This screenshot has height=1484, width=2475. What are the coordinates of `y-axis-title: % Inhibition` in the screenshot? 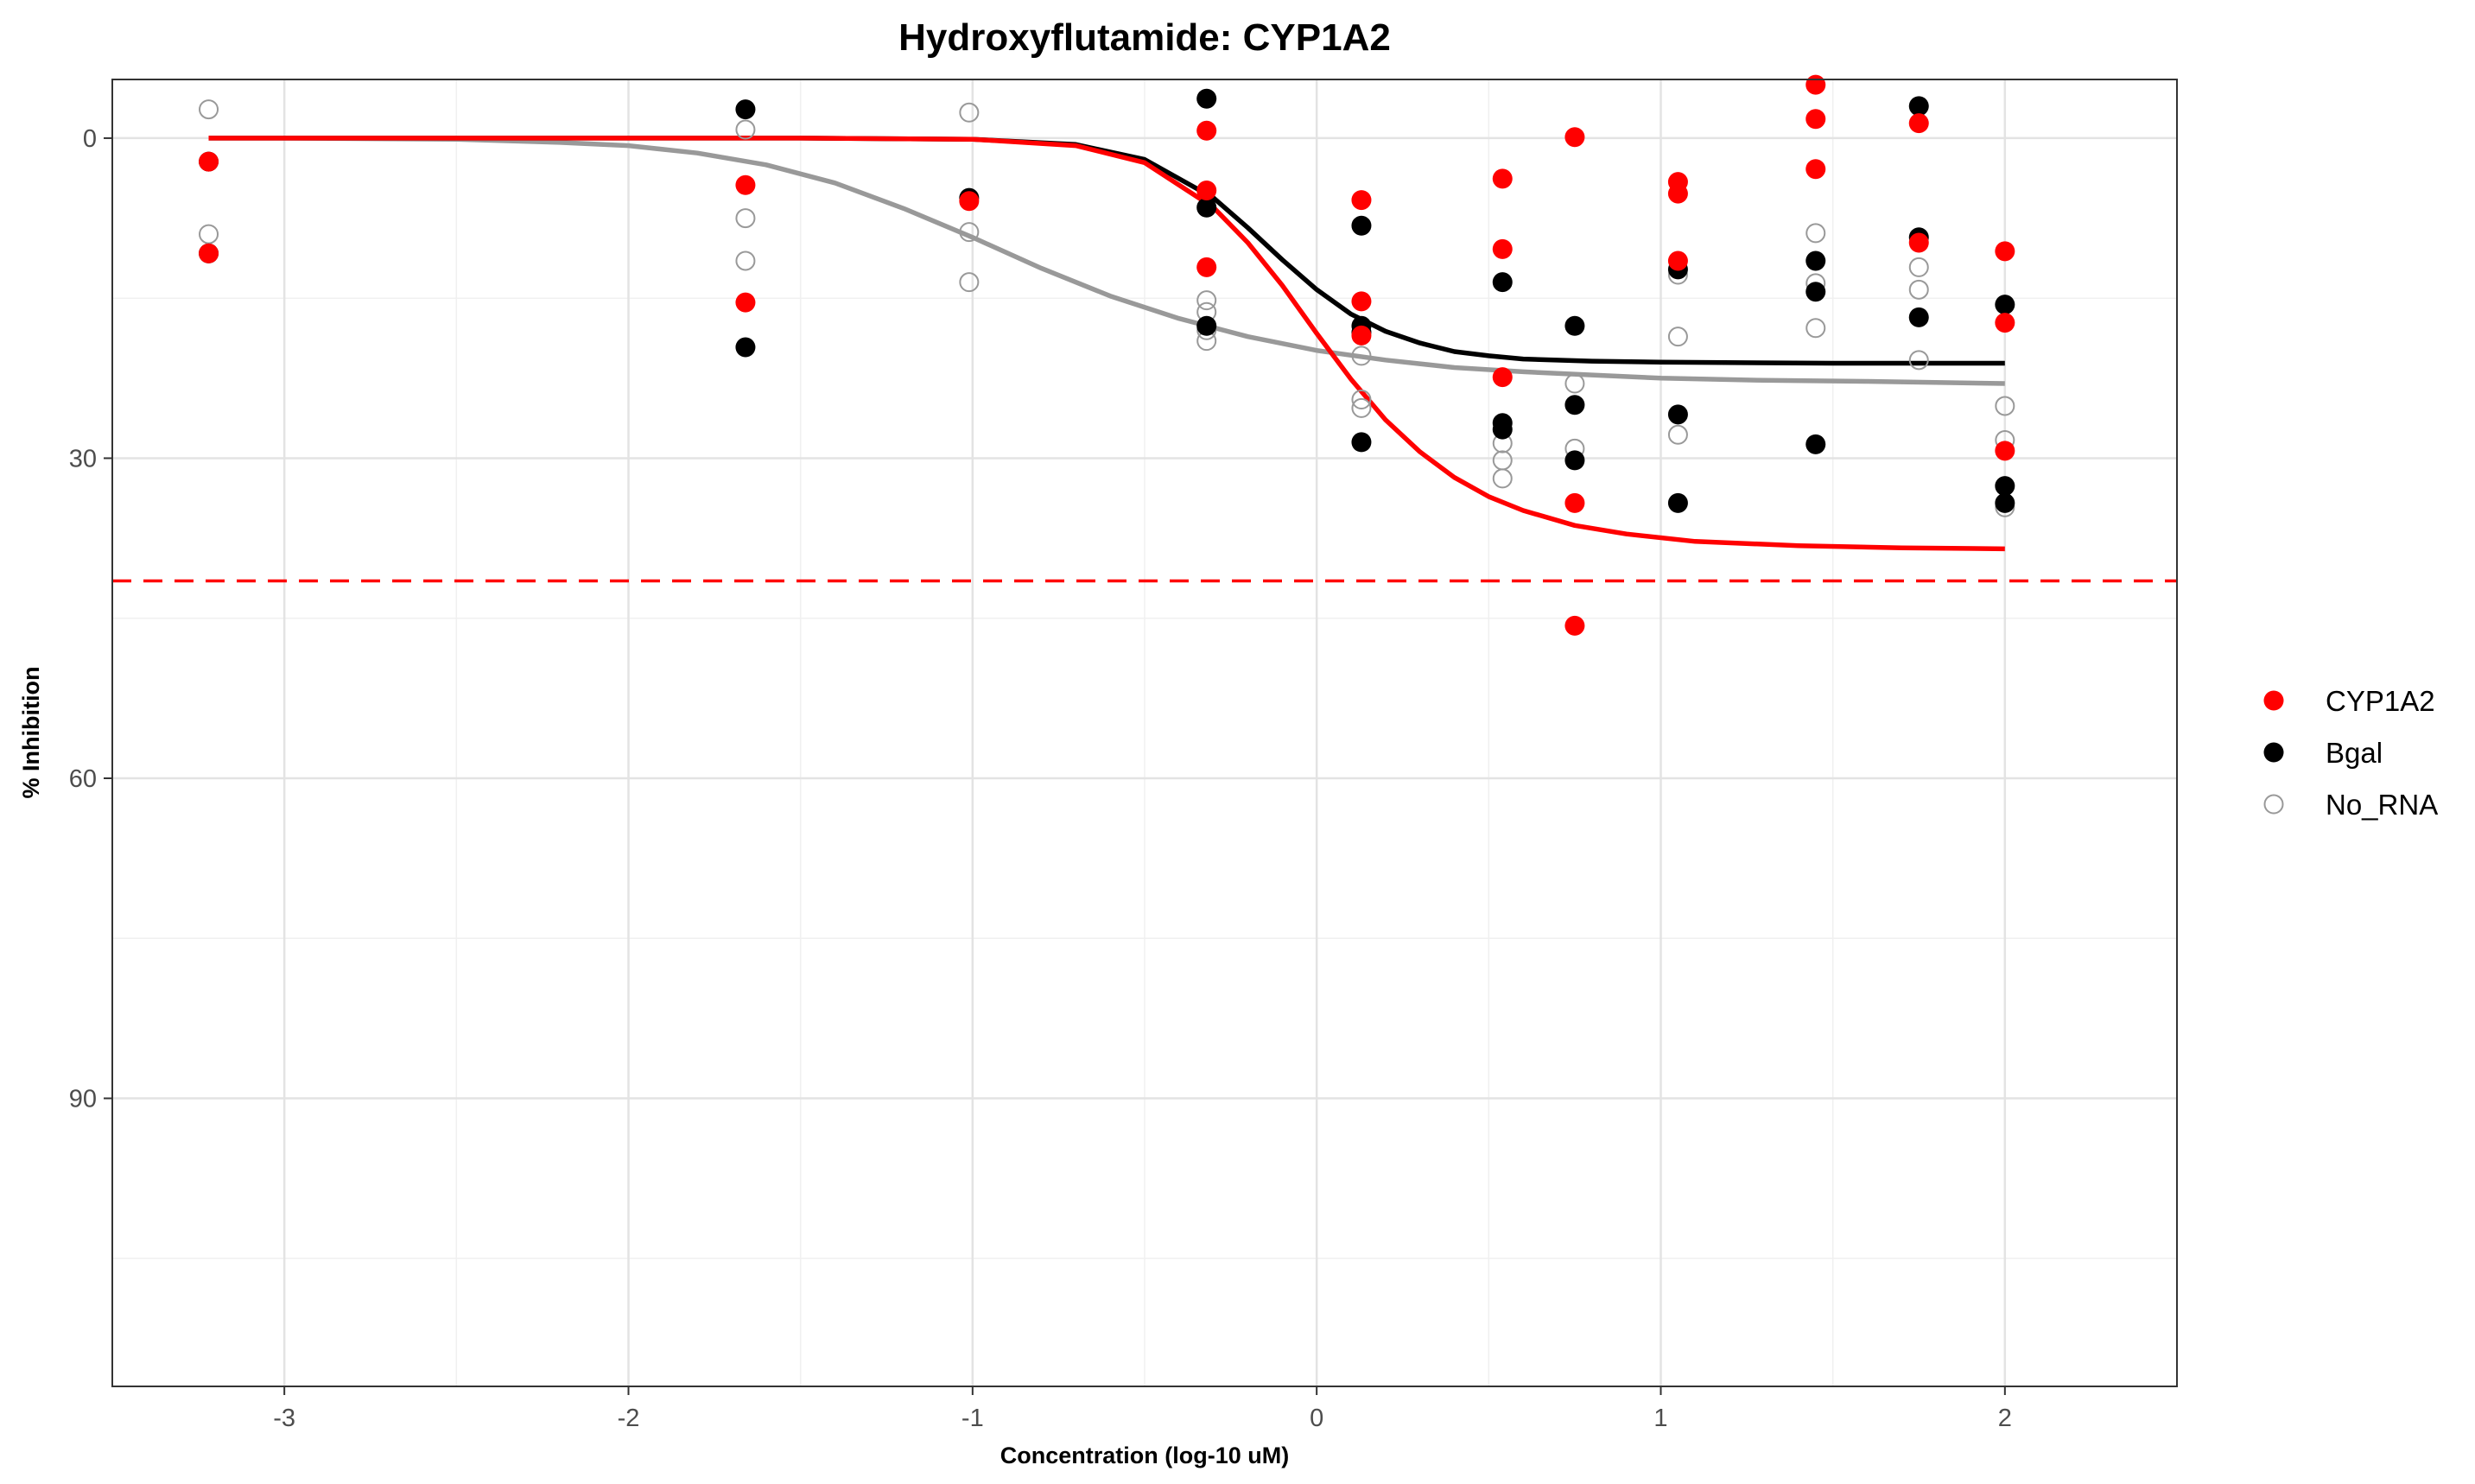 It's located at (31, 733).